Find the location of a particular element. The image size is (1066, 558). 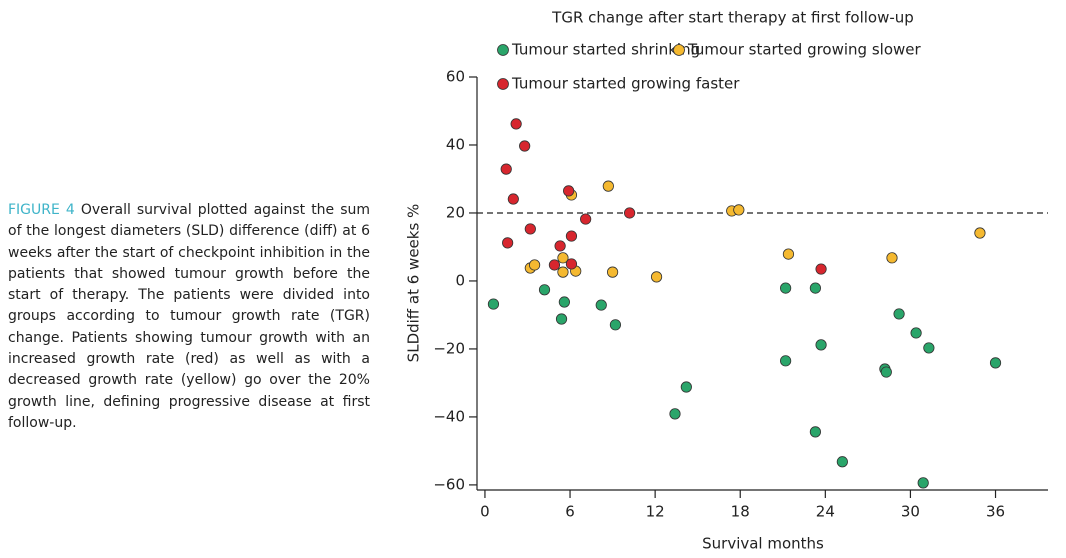

y-tick-label: 40 is located at coordinates (455, 144).